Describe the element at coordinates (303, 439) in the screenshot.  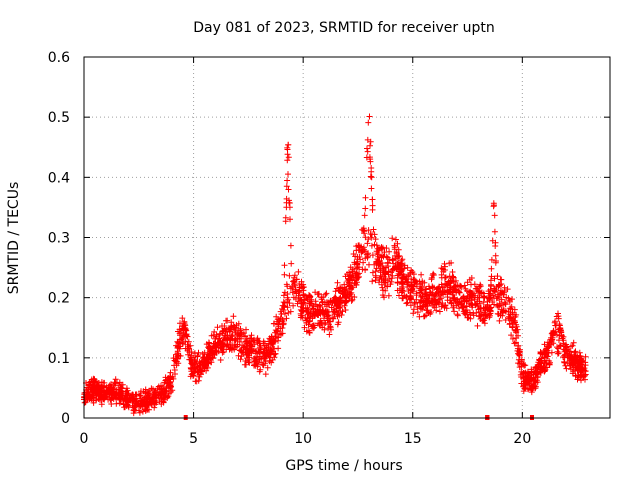
I see `x-tick-label: 10` at that location.